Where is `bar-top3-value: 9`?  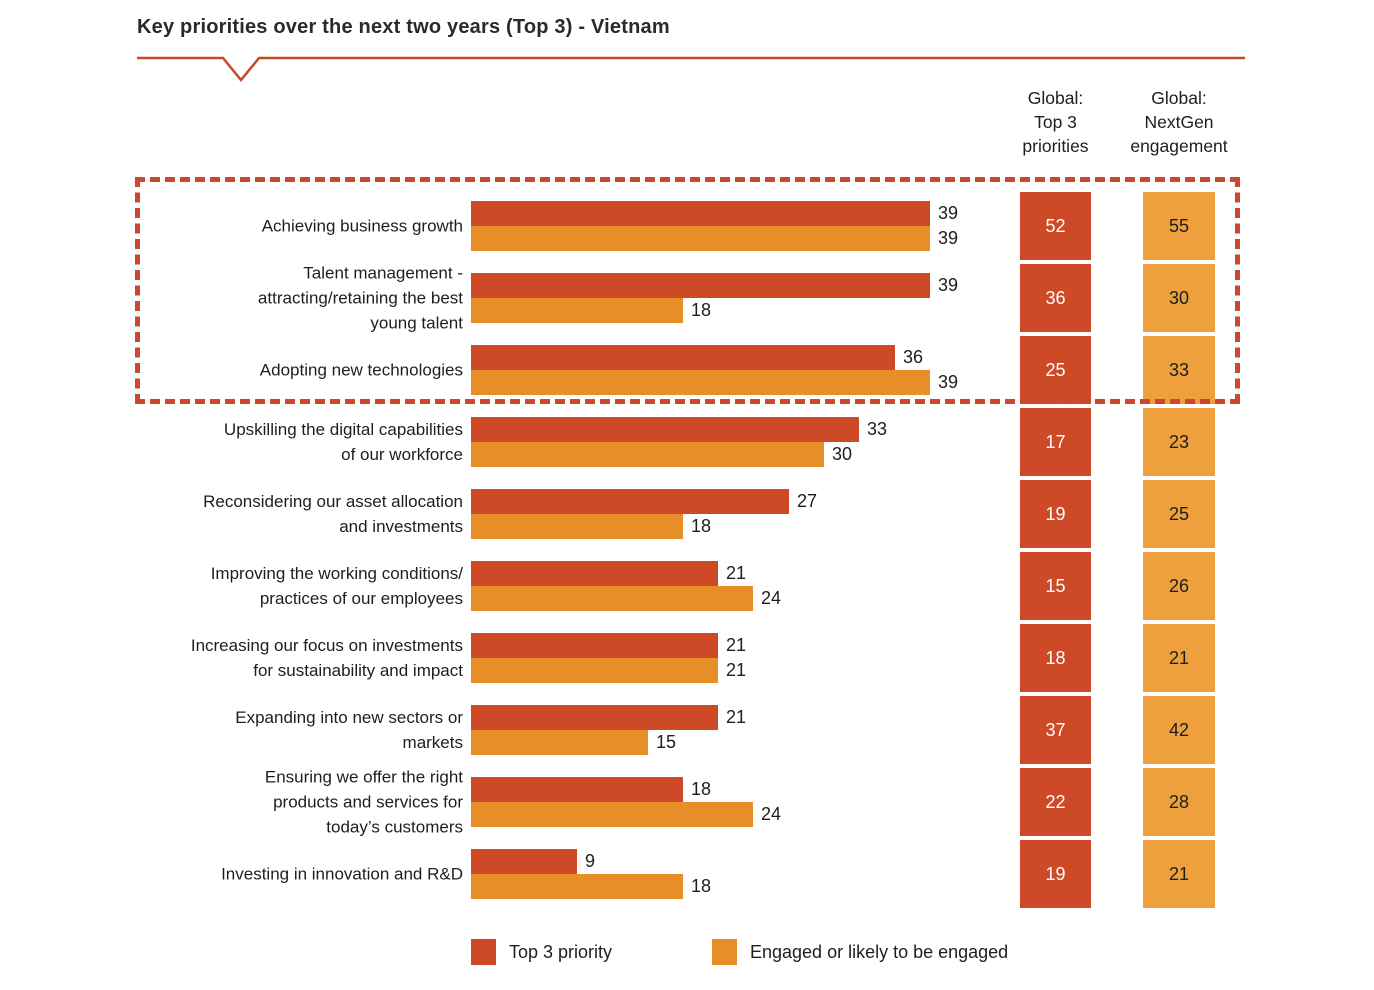 bar-top3-value: 9 is located at coordinates (590, 861).